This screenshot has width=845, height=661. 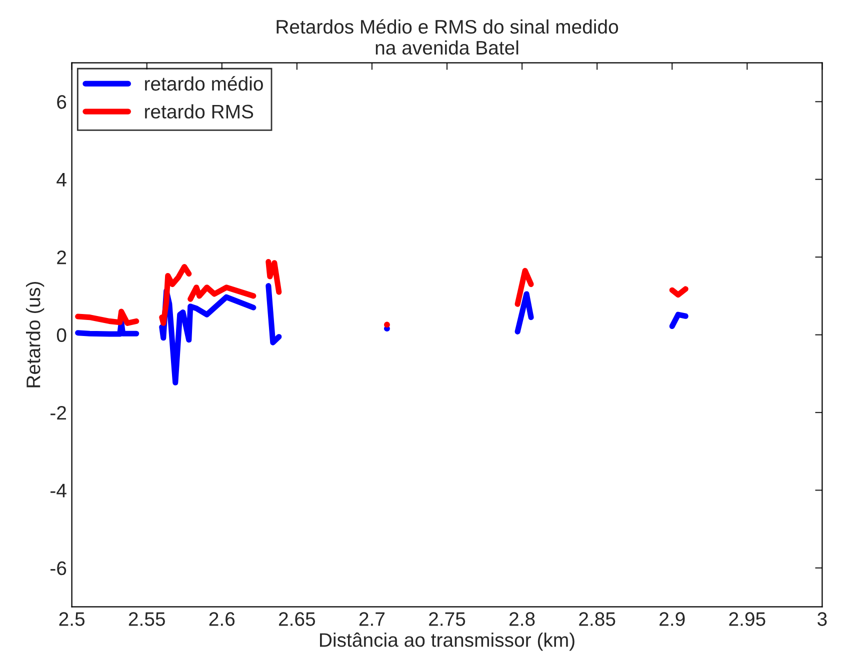 I want to click on y-tick-label: 0, so click(x=61, y=335).